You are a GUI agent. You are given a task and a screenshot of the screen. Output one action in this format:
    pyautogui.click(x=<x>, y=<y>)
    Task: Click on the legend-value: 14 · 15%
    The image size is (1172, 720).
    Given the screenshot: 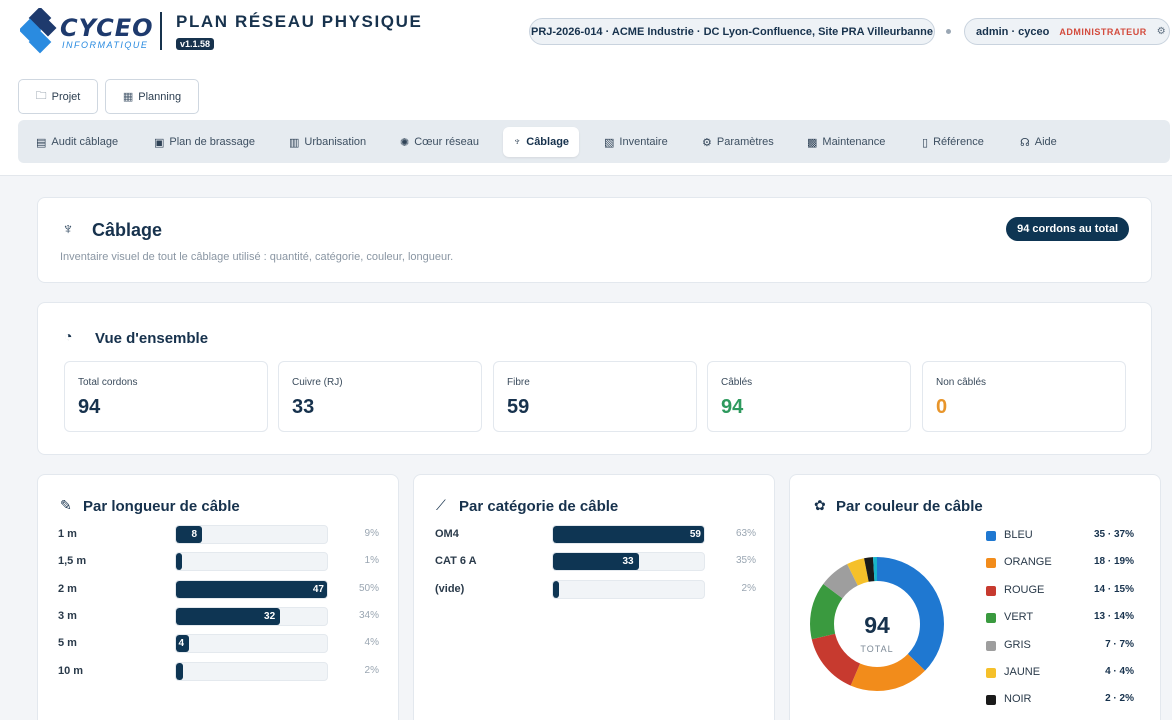 What is the action you would take?
    pyautogui.click(x=1113, y=589)
    